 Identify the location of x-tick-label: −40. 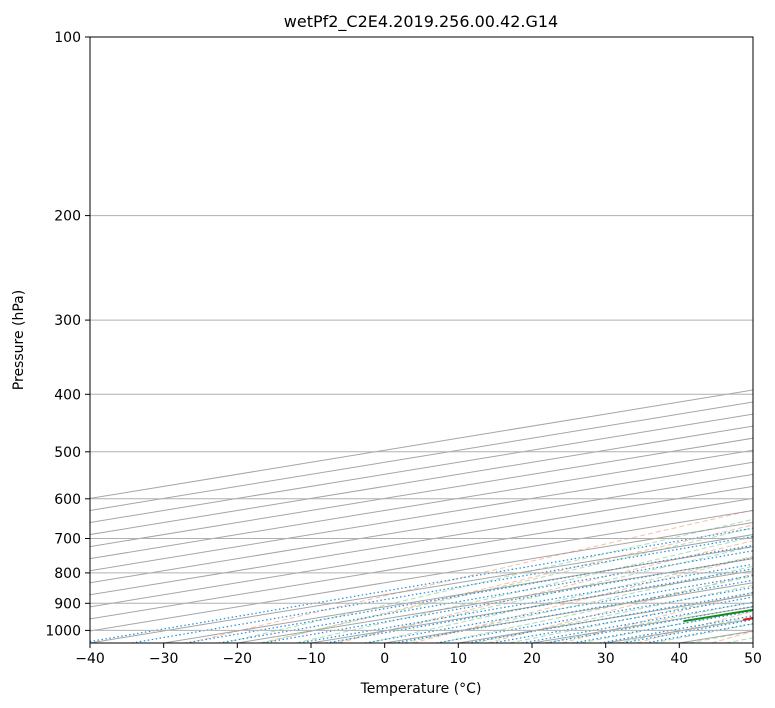
(90, 659).